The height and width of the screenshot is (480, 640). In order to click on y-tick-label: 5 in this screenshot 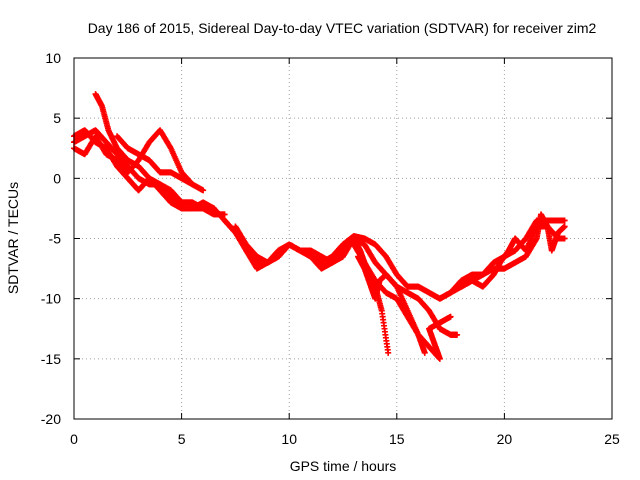, I will do `click(57, 118)`.